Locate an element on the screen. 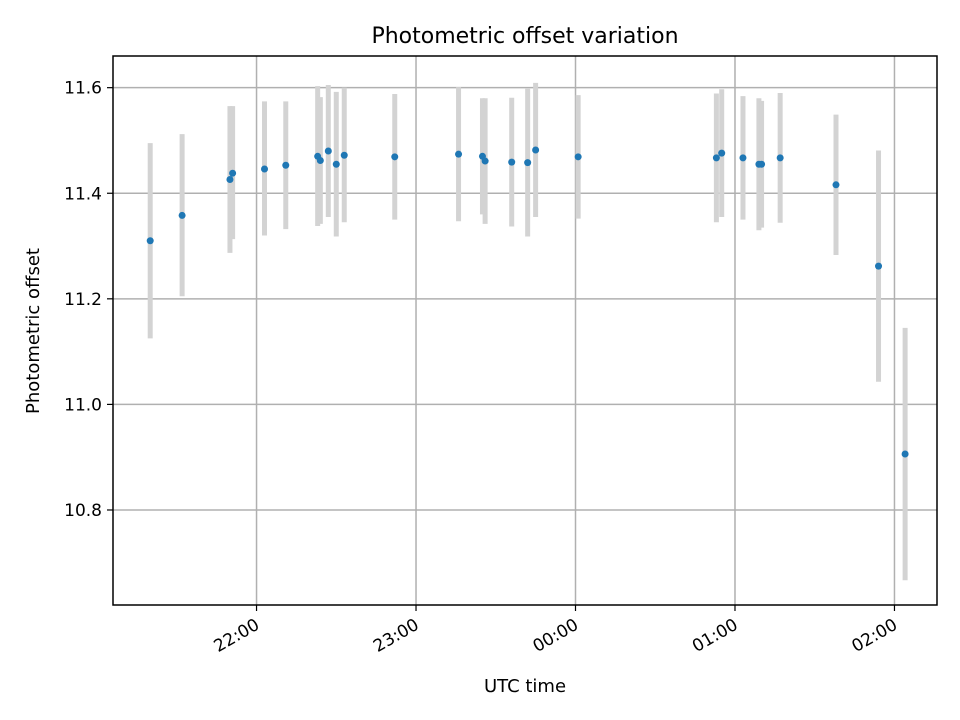  y-tick-label: 10.8 is located at coordinates (83, 511).